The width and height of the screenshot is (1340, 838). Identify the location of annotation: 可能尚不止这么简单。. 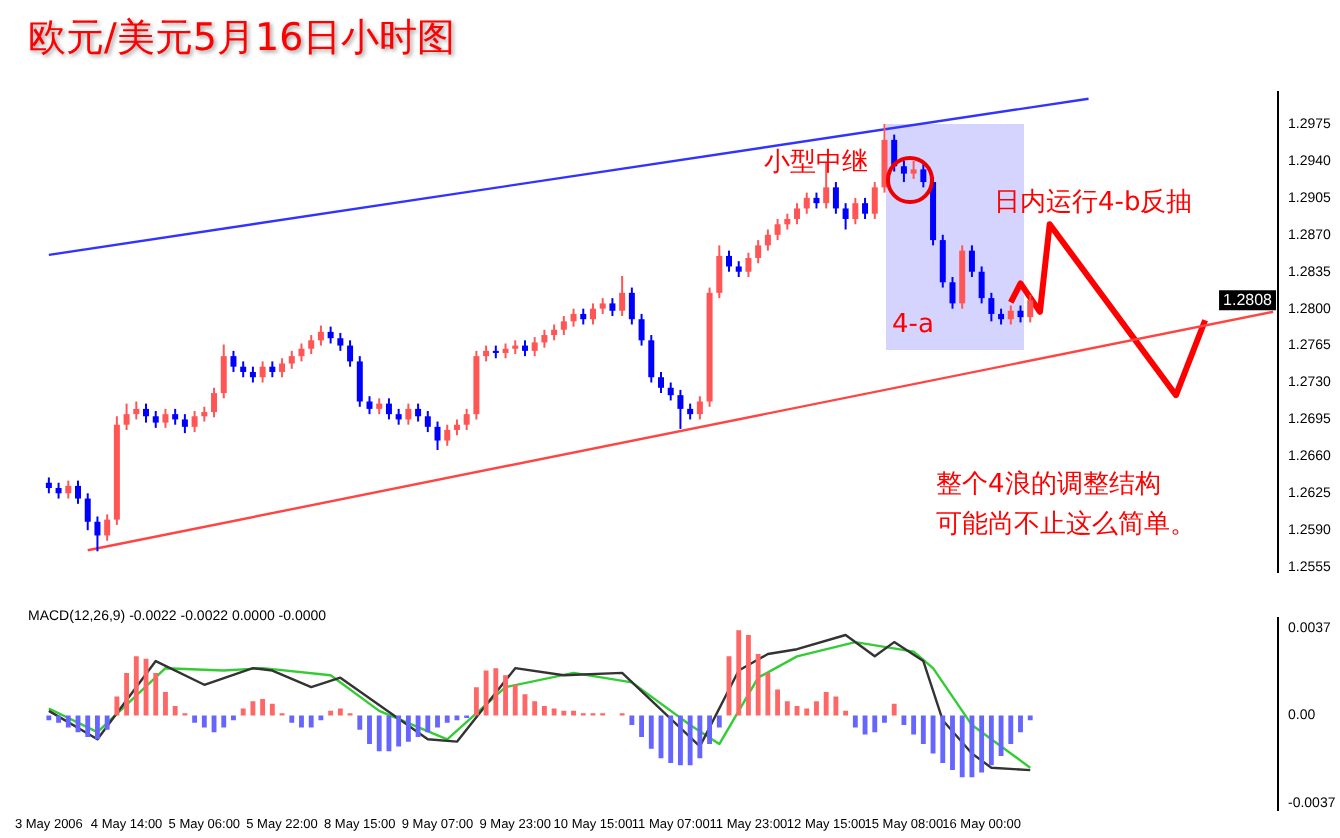
(1066, 525).